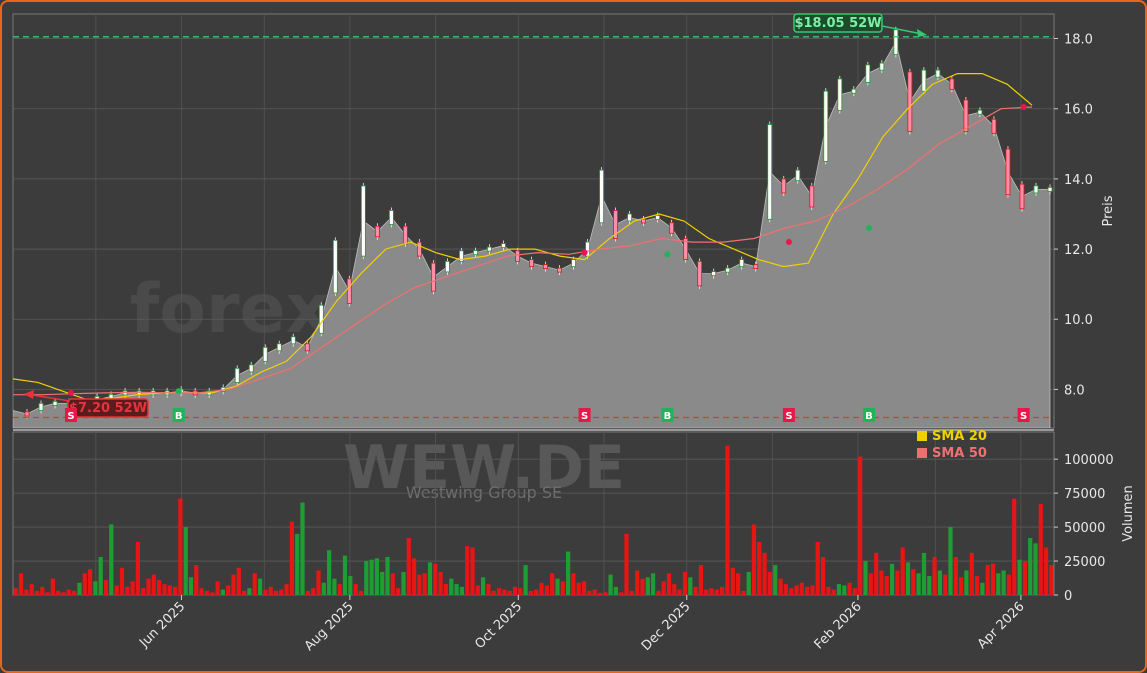 This screenshot has width=1147, height=673. Describe the element at coordinates (1108, 210) in the screenshot. I see `price-axis-label: Preis` at that location.